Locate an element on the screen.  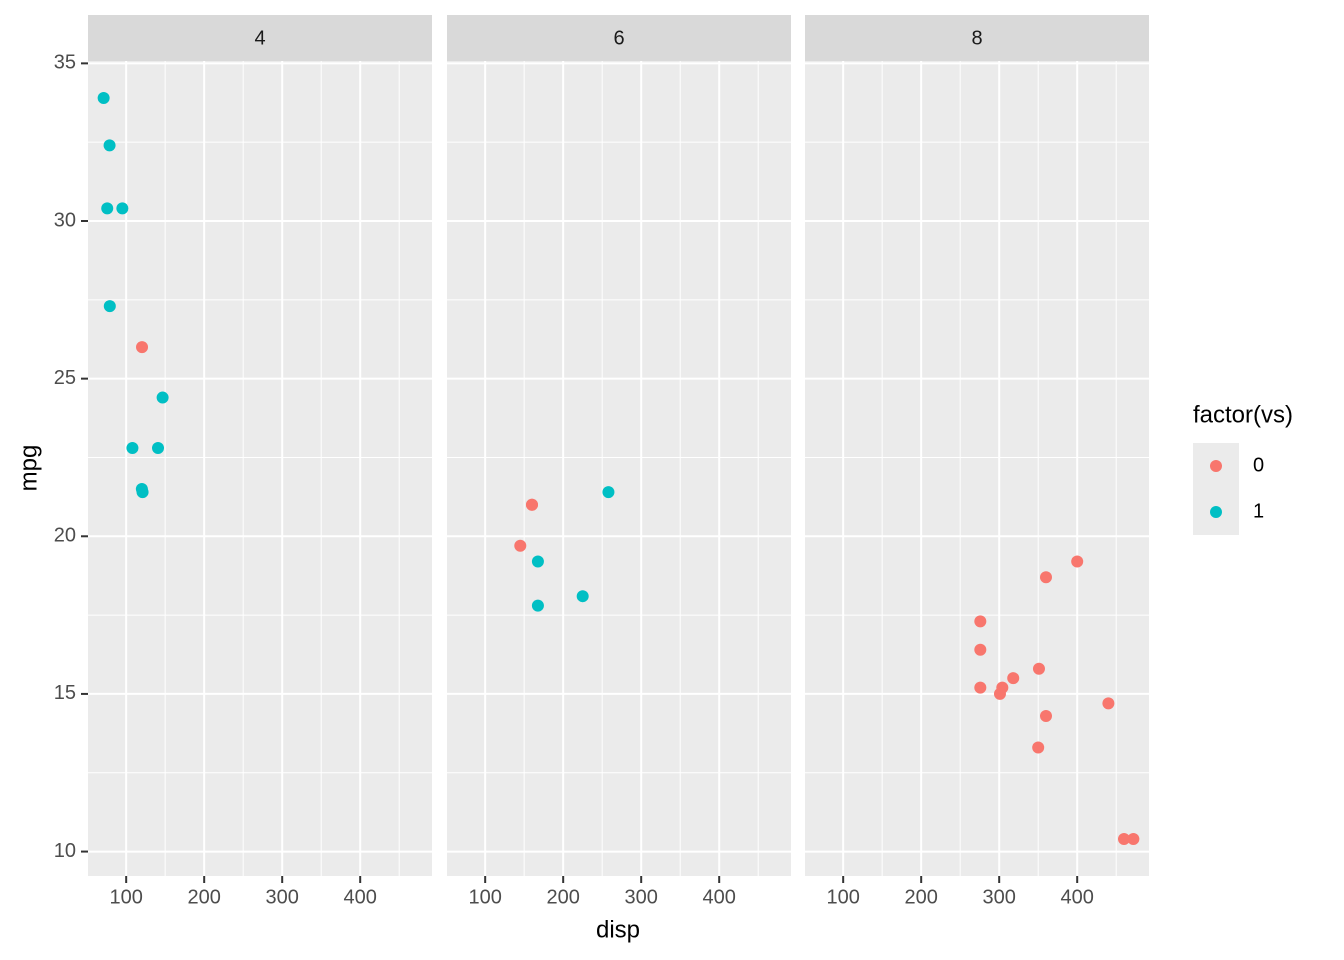
y-tick-label: 10 is located at coordinates (65, 851).